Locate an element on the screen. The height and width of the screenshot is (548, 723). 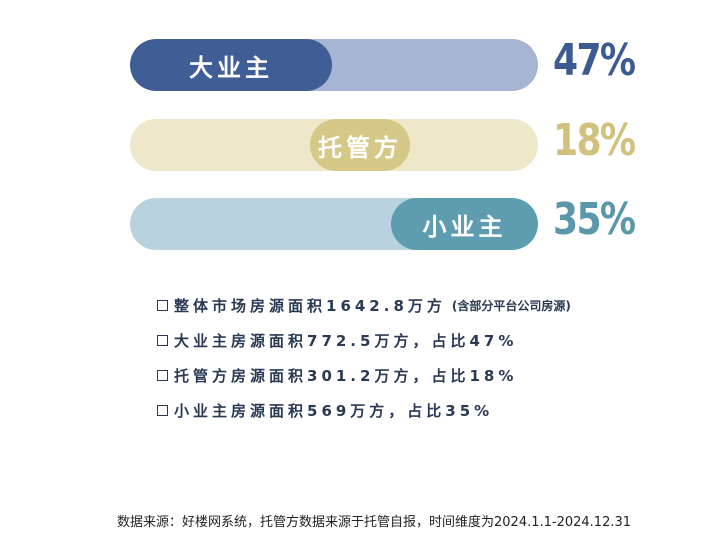
bar-track: 小业主 is located at coordinates (334, 224).